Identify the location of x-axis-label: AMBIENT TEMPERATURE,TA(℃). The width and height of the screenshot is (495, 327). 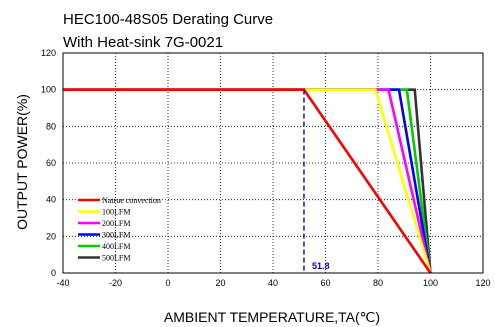
(272, 317).